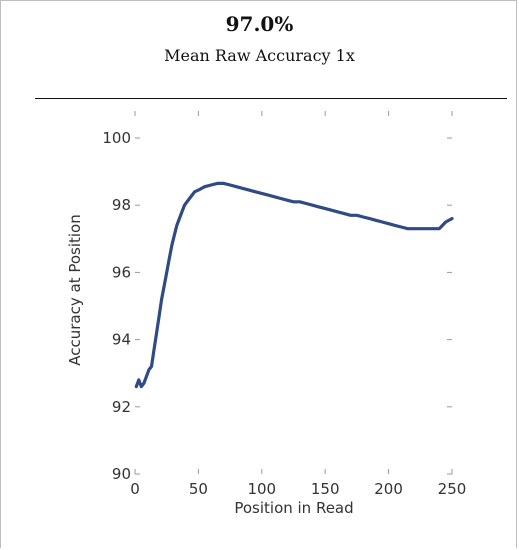  What do you see at coordinates (121, 407) in the screenshot?
I see `y-tick-label: 92` at bounding box center [121, 407].